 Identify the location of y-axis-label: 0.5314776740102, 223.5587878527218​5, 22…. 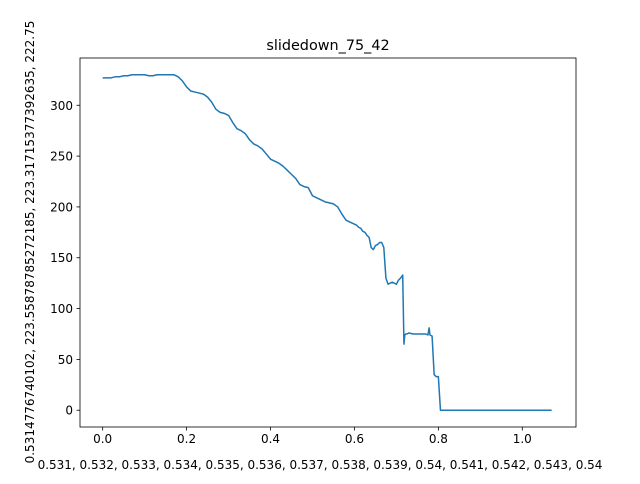
(30, 242).